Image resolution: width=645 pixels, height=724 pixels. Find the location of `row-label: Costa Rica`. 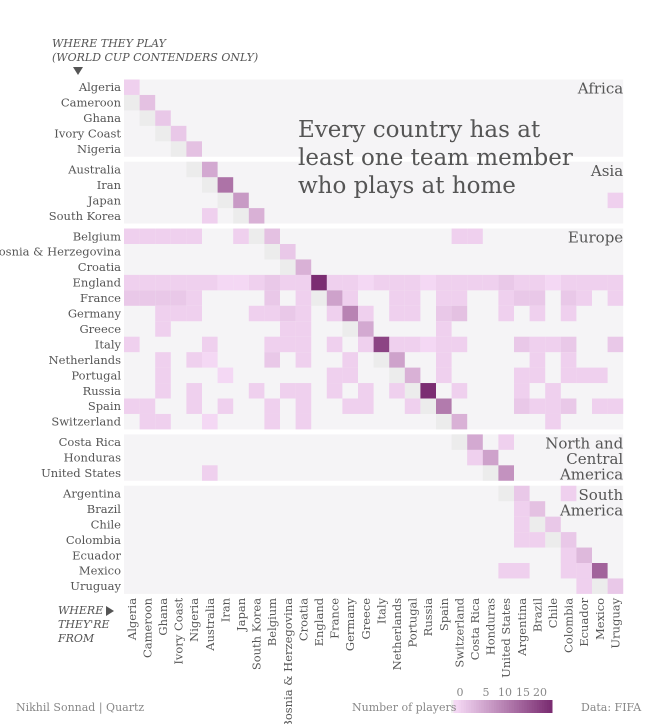

row-label: Costa Rica is located at coordinates (90, 442).